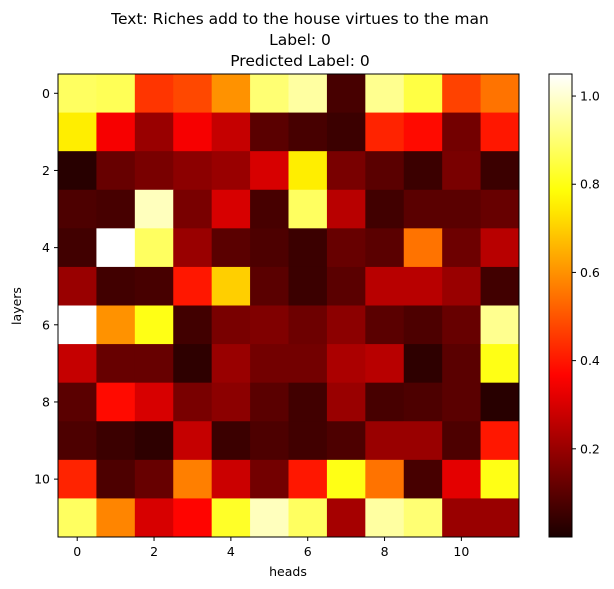  I want to click on y-tick-label: 0, so click(46, 93).